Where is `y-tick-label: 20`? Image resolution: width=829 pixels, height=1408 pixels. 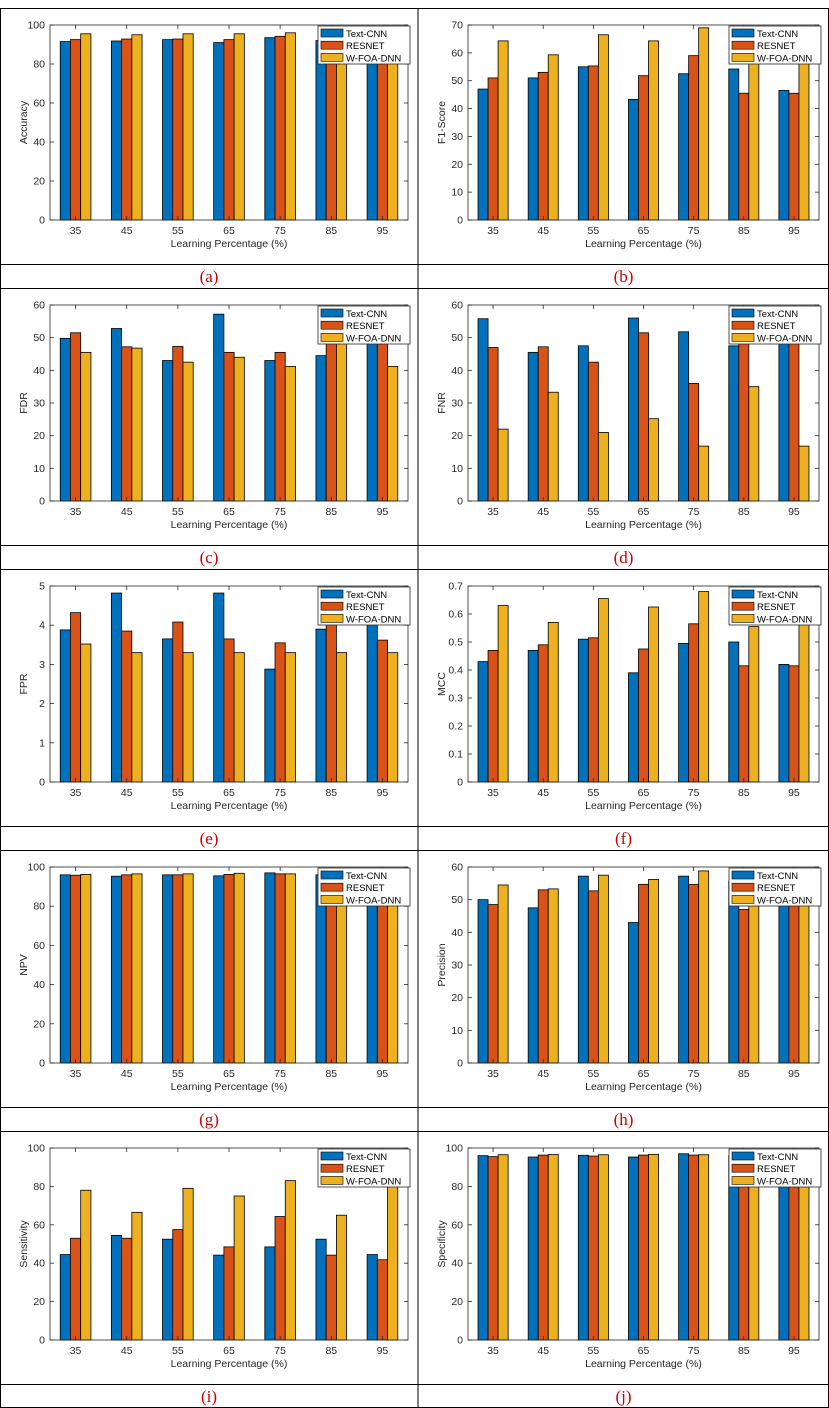
y-tick-label: 20 is located at coordinates (457, 165).